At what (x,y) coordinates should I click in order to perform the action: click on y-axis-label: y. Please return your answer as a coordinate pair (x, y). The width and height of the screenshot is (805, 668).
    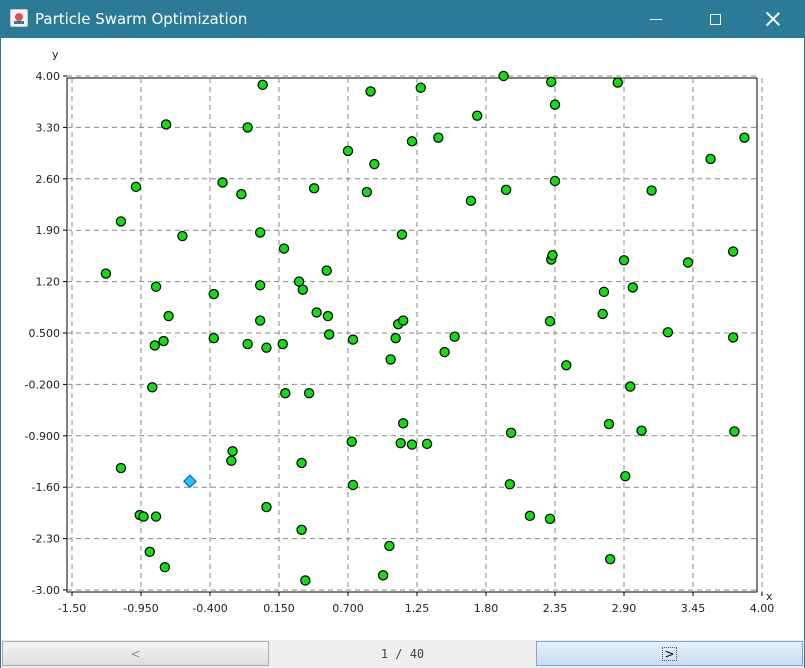
    Looking at the image, I should click on (55, 54).